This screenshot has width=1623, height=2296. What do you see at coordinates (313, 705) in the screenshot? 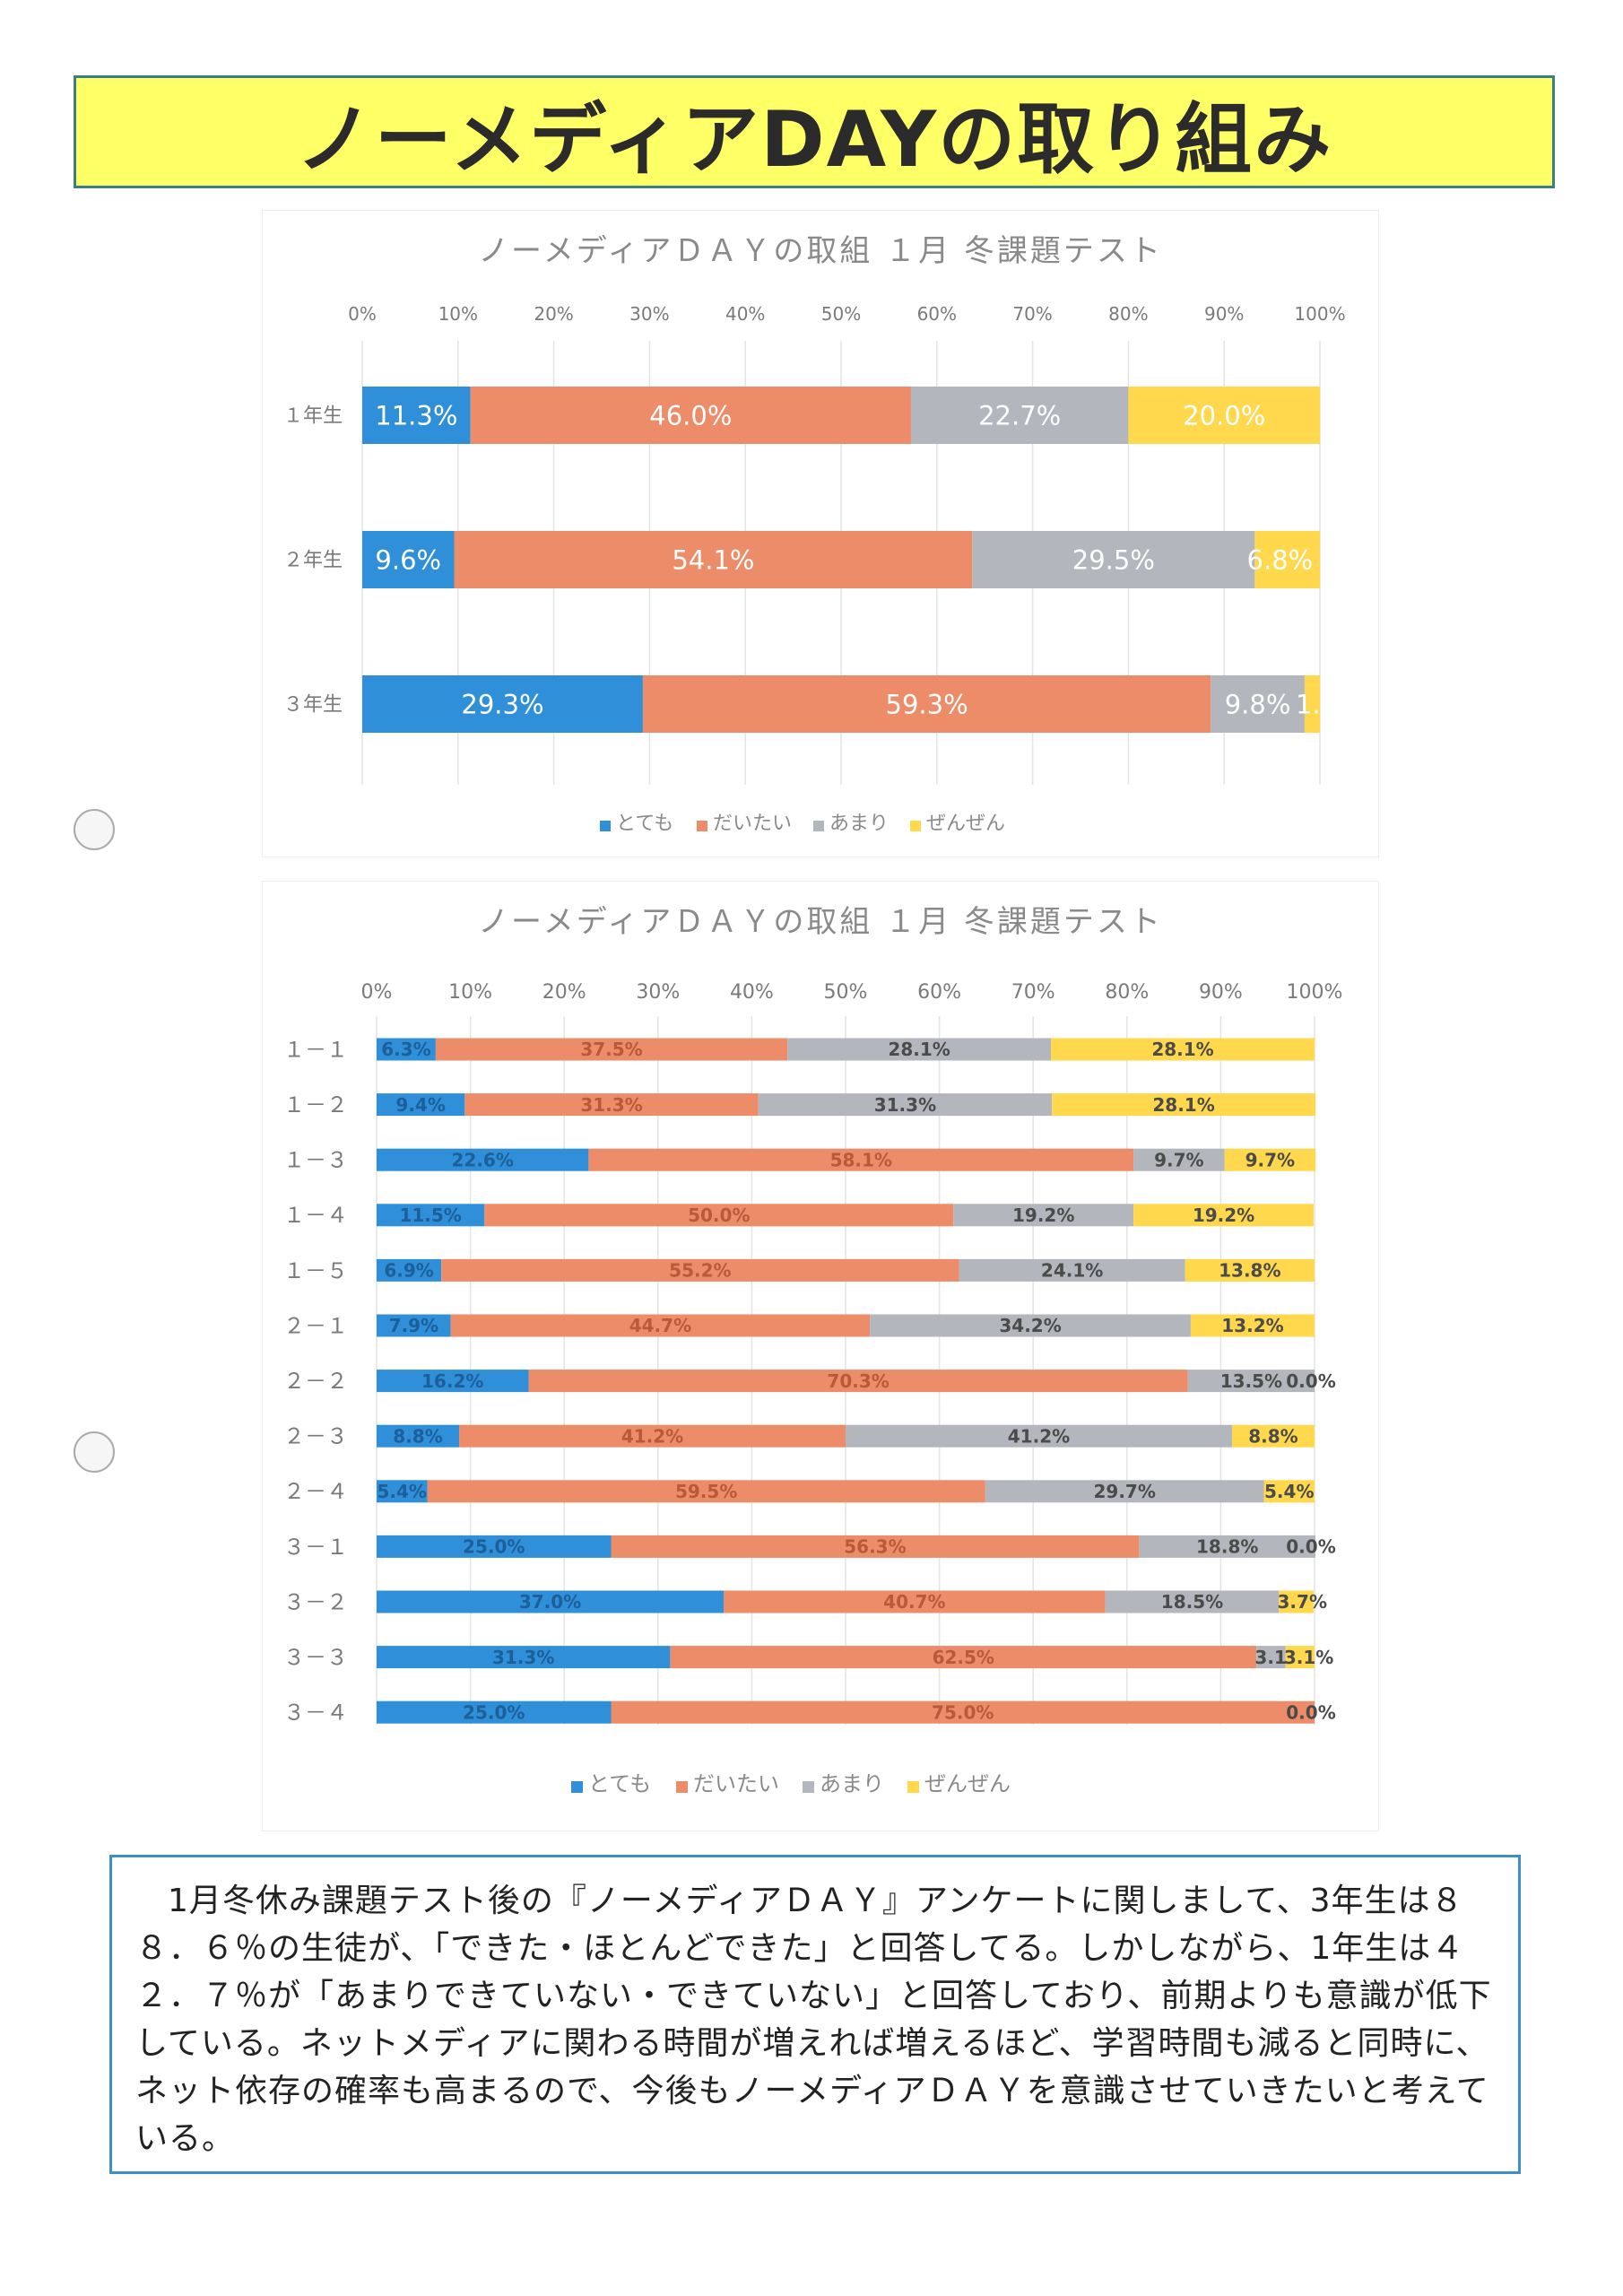
I see `category-label: ３年生` at bounding box center [313, 705].